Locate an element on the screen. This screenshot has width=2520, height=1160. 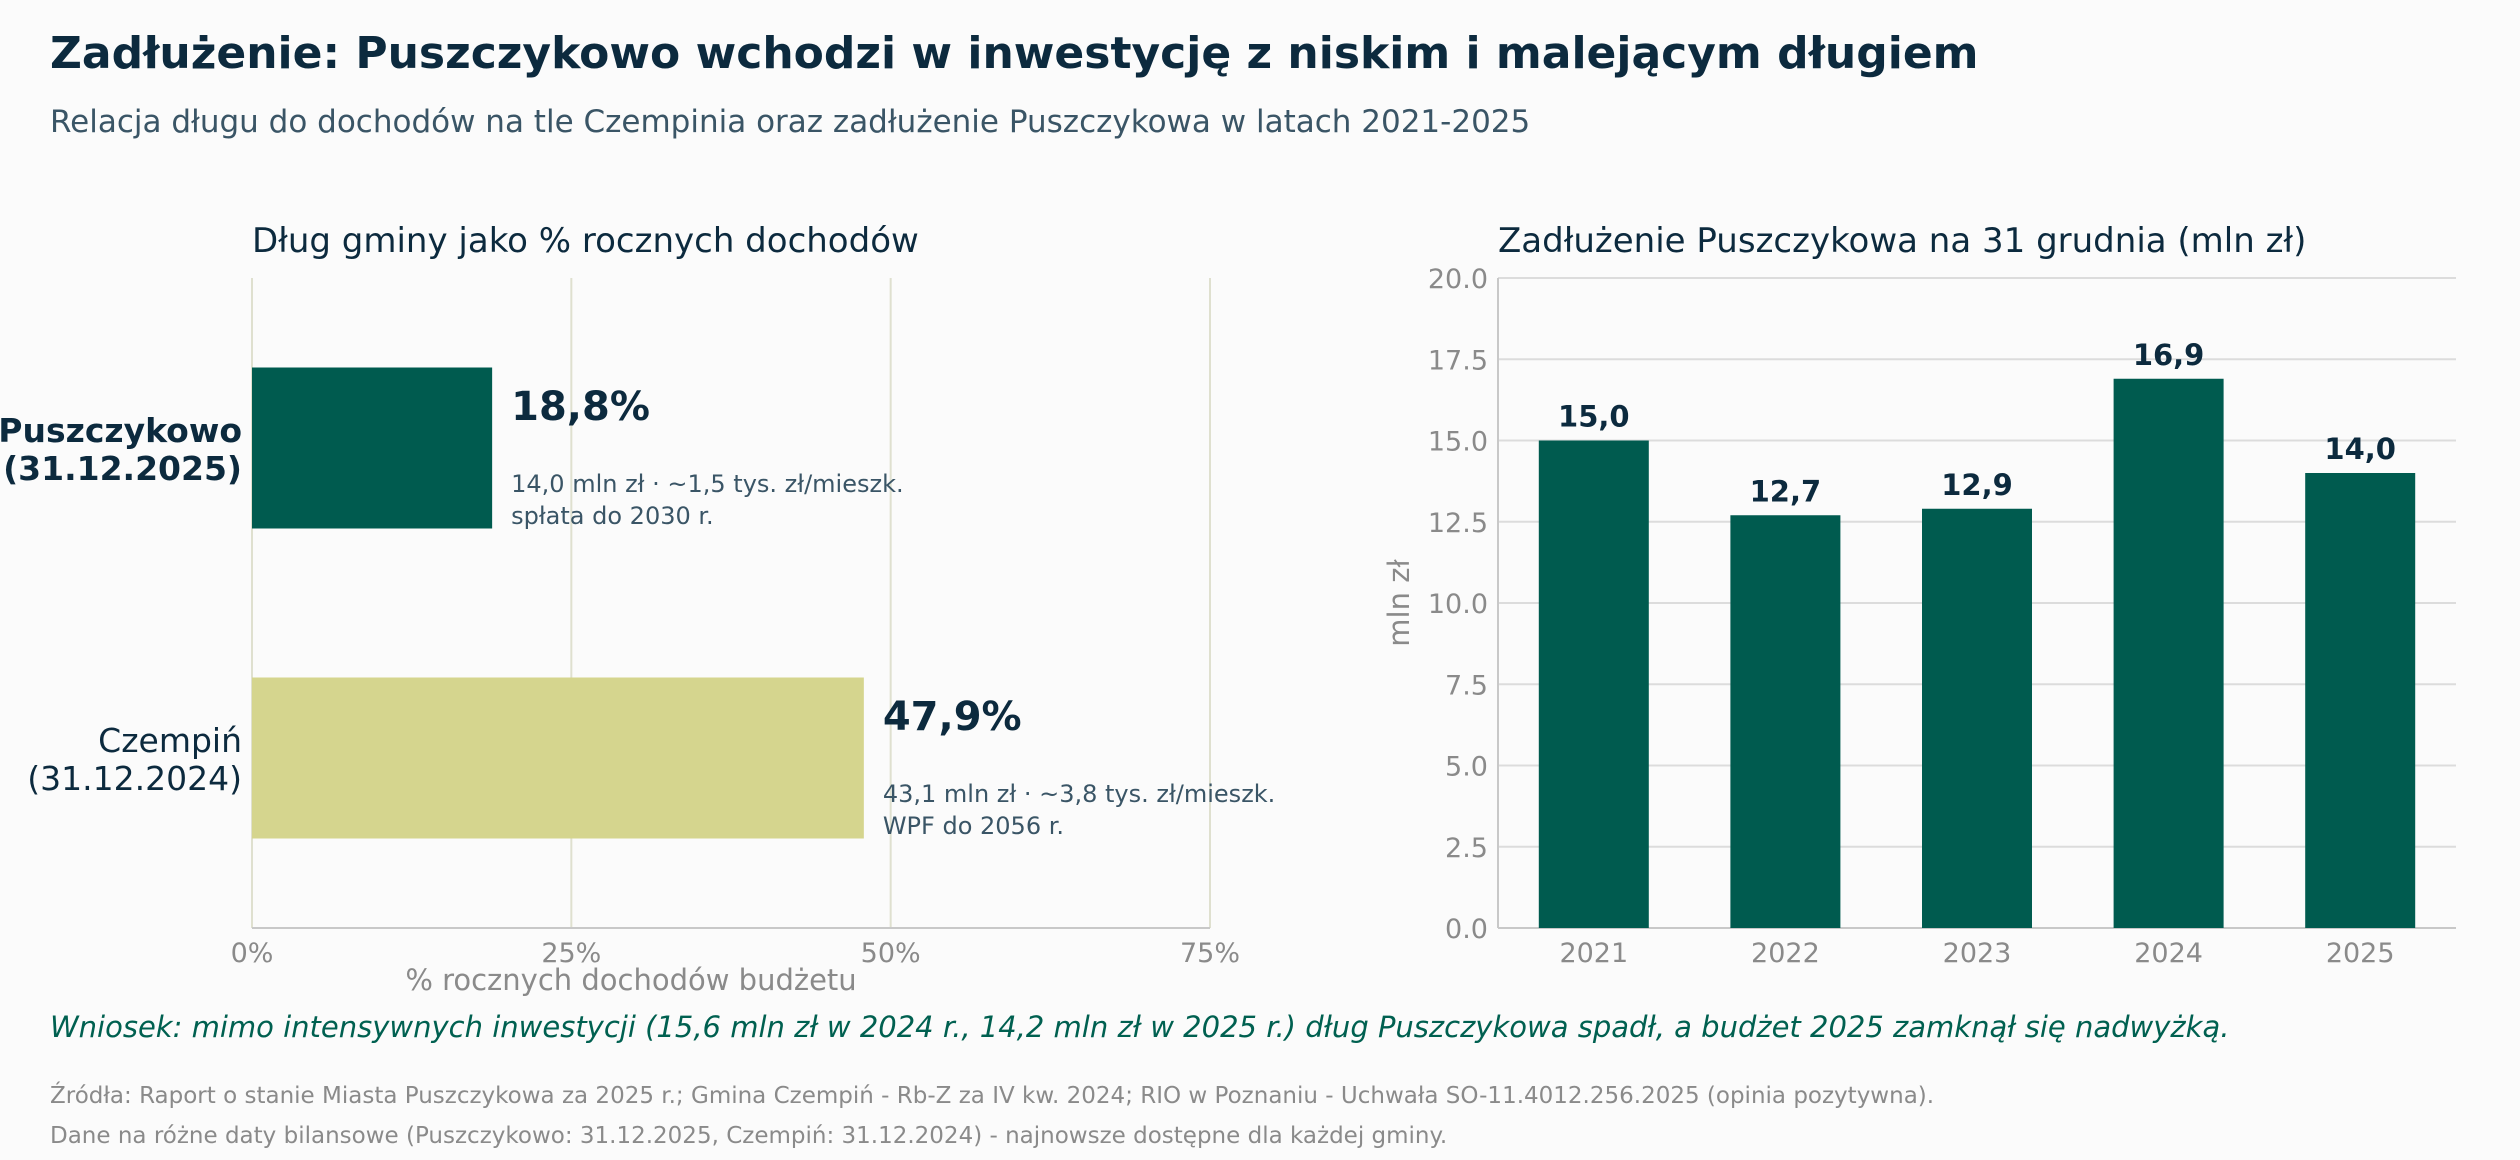
chart2-y-tick-label: 17.5 is located at coordinates (1458, 360).